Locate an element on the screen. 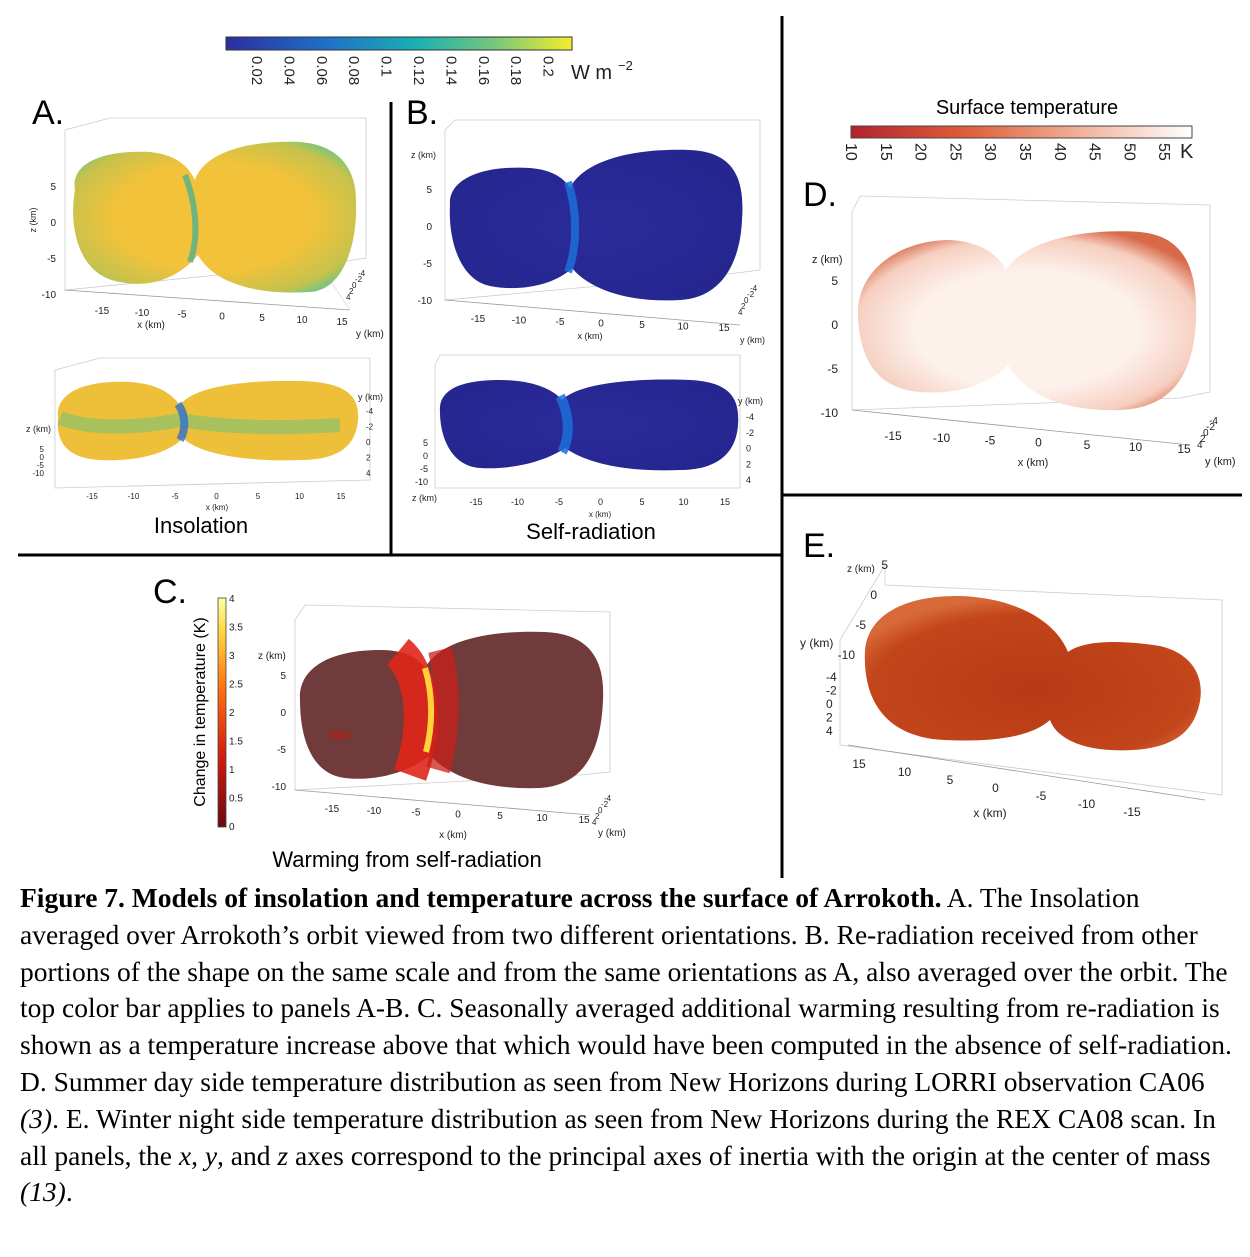 The height and width of the screenshot is (1257, 1250). temperature-unit: K is located at coordinates (1187, 152).